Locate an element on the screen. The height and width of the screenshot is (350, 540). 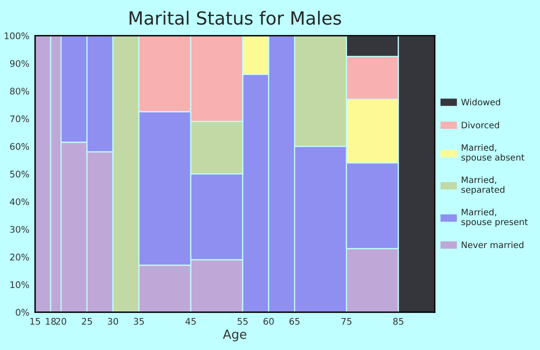
y-tick-label: 100% is located at coordinates (17, 36).